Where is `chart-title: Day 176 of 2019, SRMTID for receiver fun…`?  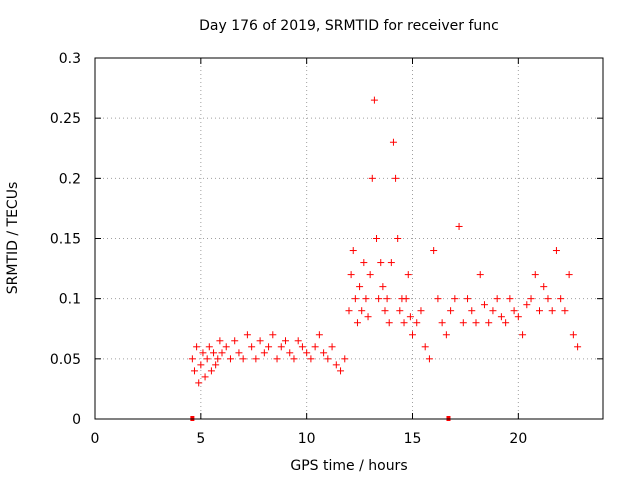 chart-title: Day 176 of 2019, SRMTID for receiver fun… is located at coordinates (349, 26).